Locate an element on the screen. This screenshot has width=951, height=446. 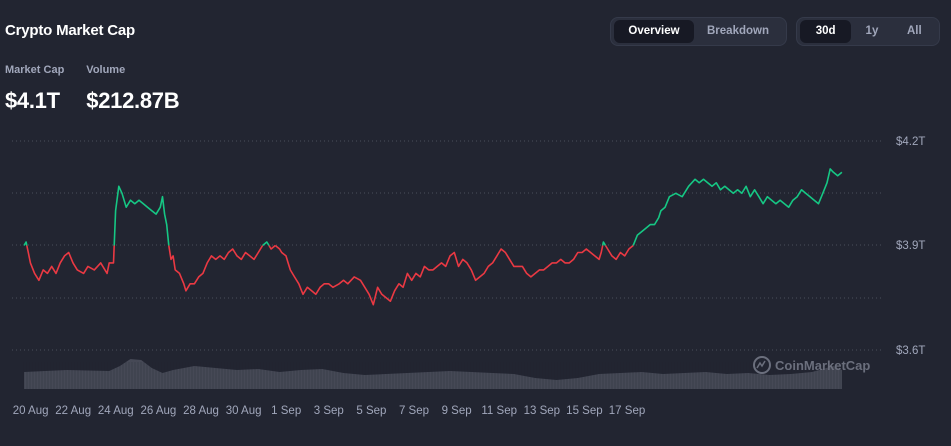
x-tick-label: 9 Sep is located at coordinates (457, 411).